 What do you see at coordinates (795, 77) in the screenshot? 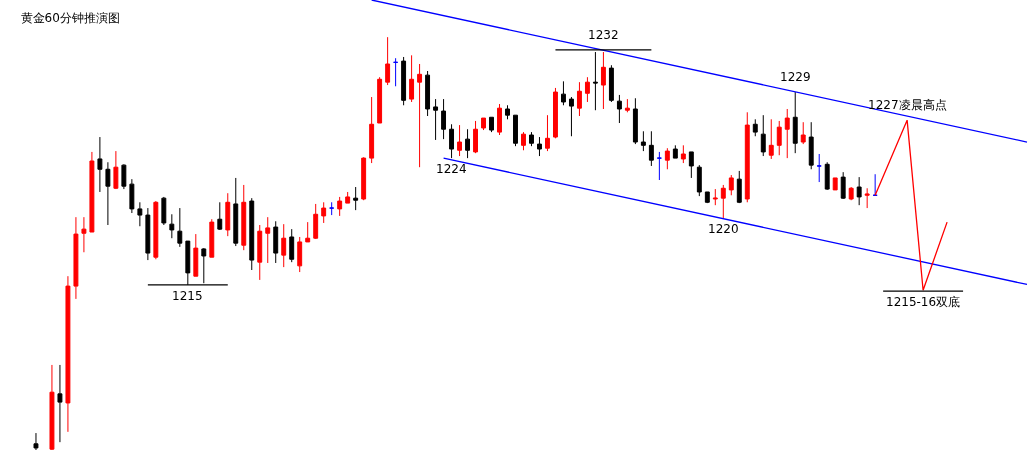
I see `annotation: 1229` at bounding box center [795, 77].